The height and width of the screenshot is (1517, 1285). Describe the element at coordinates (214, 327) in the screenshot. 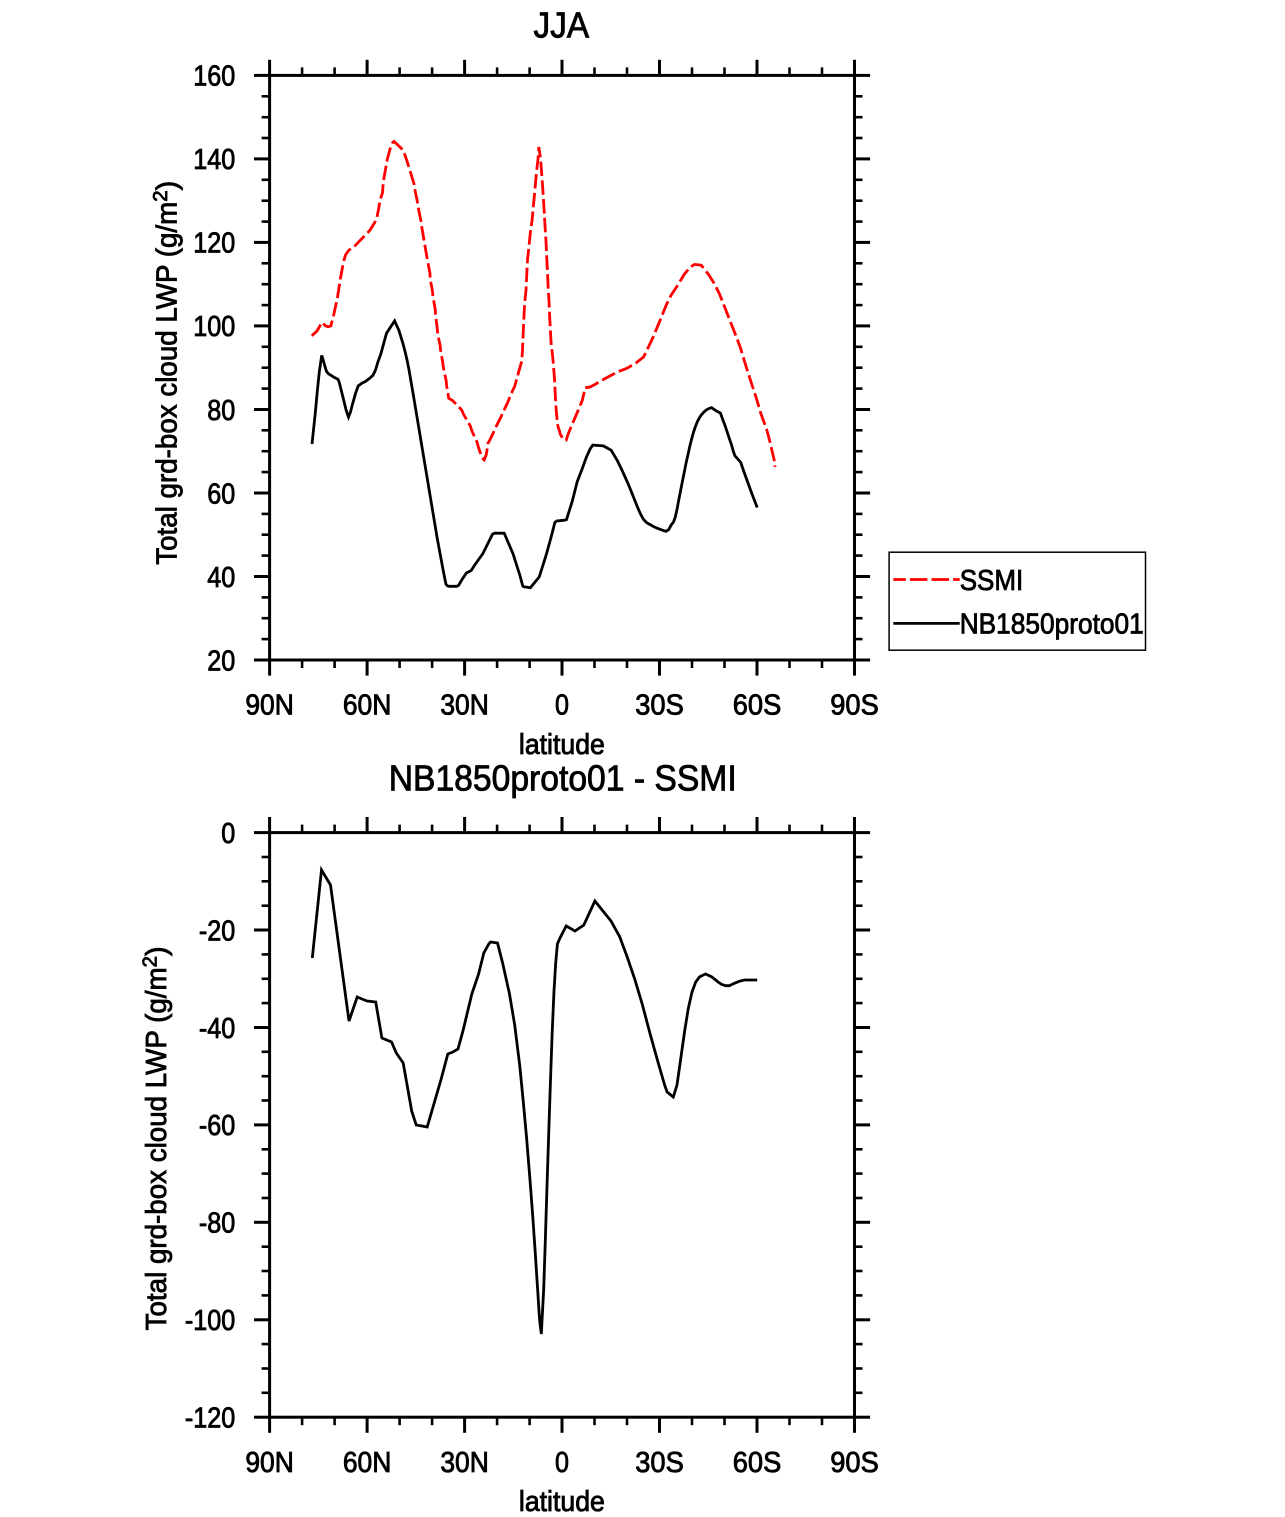

I see `svg-text: 100` at that location.